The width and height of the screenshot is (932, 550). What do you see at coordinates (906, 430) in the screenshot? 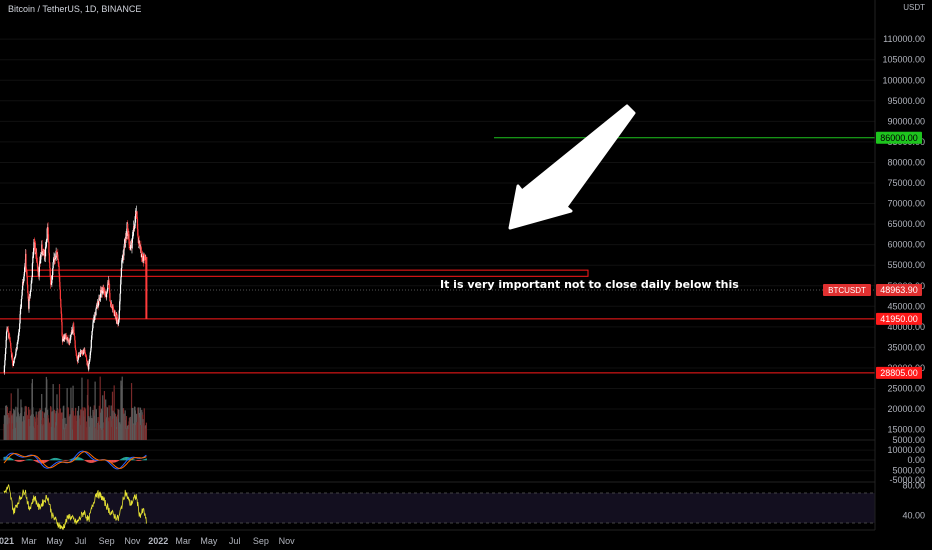
I see `price-tick-label: 15000.00` at bounding box center [906, 430].